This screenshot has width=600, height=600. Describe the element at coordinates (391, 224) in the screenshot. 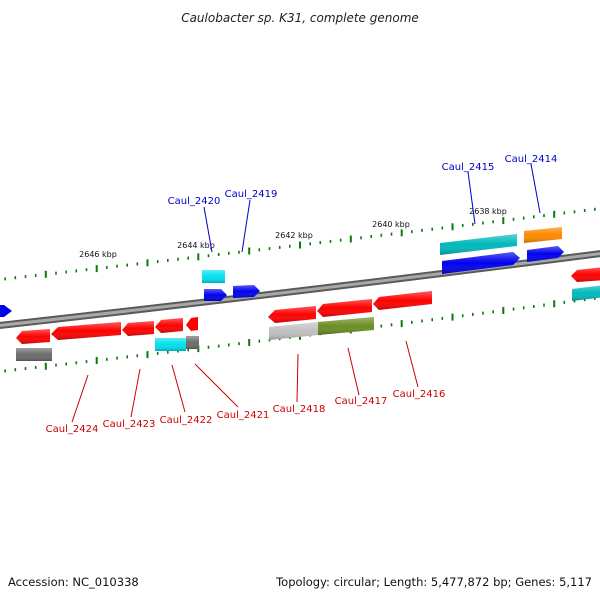

I see `kbp-label-2640: 2640 kbp` at that location.